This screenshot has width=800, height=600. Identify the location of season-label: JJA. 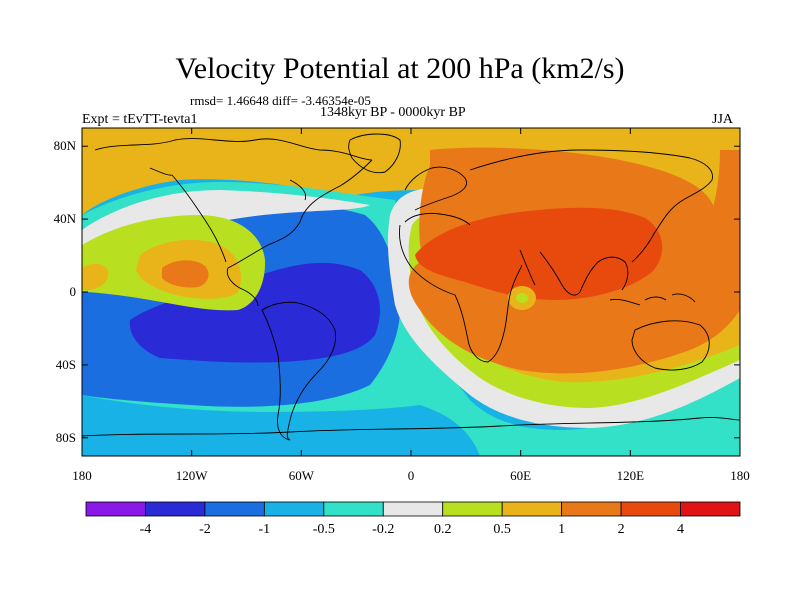
(723, 119).